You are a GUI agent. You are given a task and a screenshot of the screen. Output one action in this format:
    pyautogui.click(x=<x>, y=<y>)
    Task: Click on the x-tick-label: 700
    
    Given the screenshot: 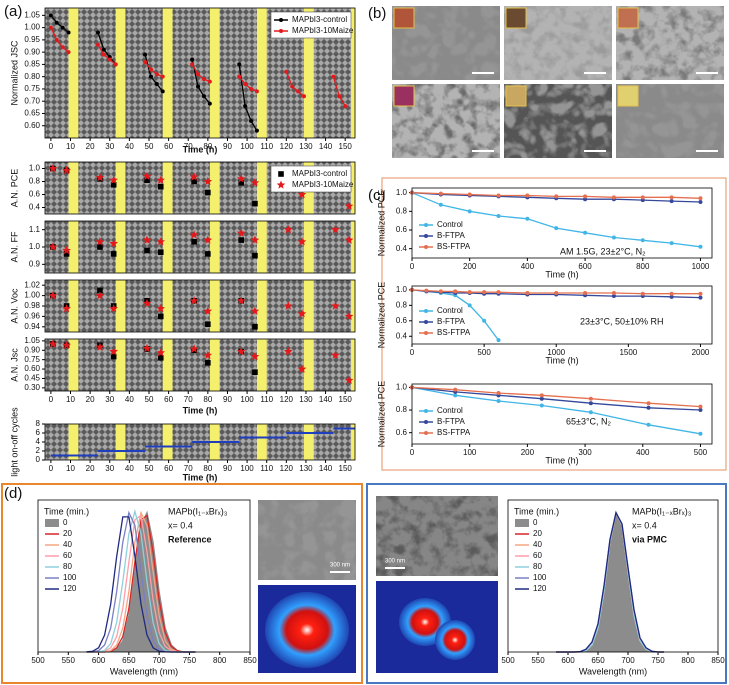 What is the action you would take?
    pyautogui.click(x=628, y=660)
    